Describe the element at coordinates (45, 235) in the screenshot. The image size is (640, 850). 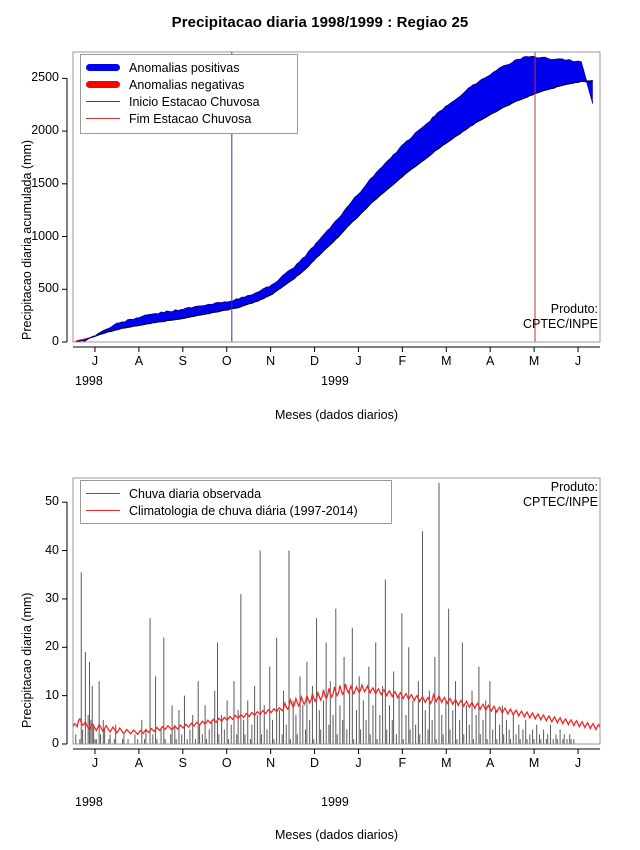
I see `y-tick-label: 1000` at that location.